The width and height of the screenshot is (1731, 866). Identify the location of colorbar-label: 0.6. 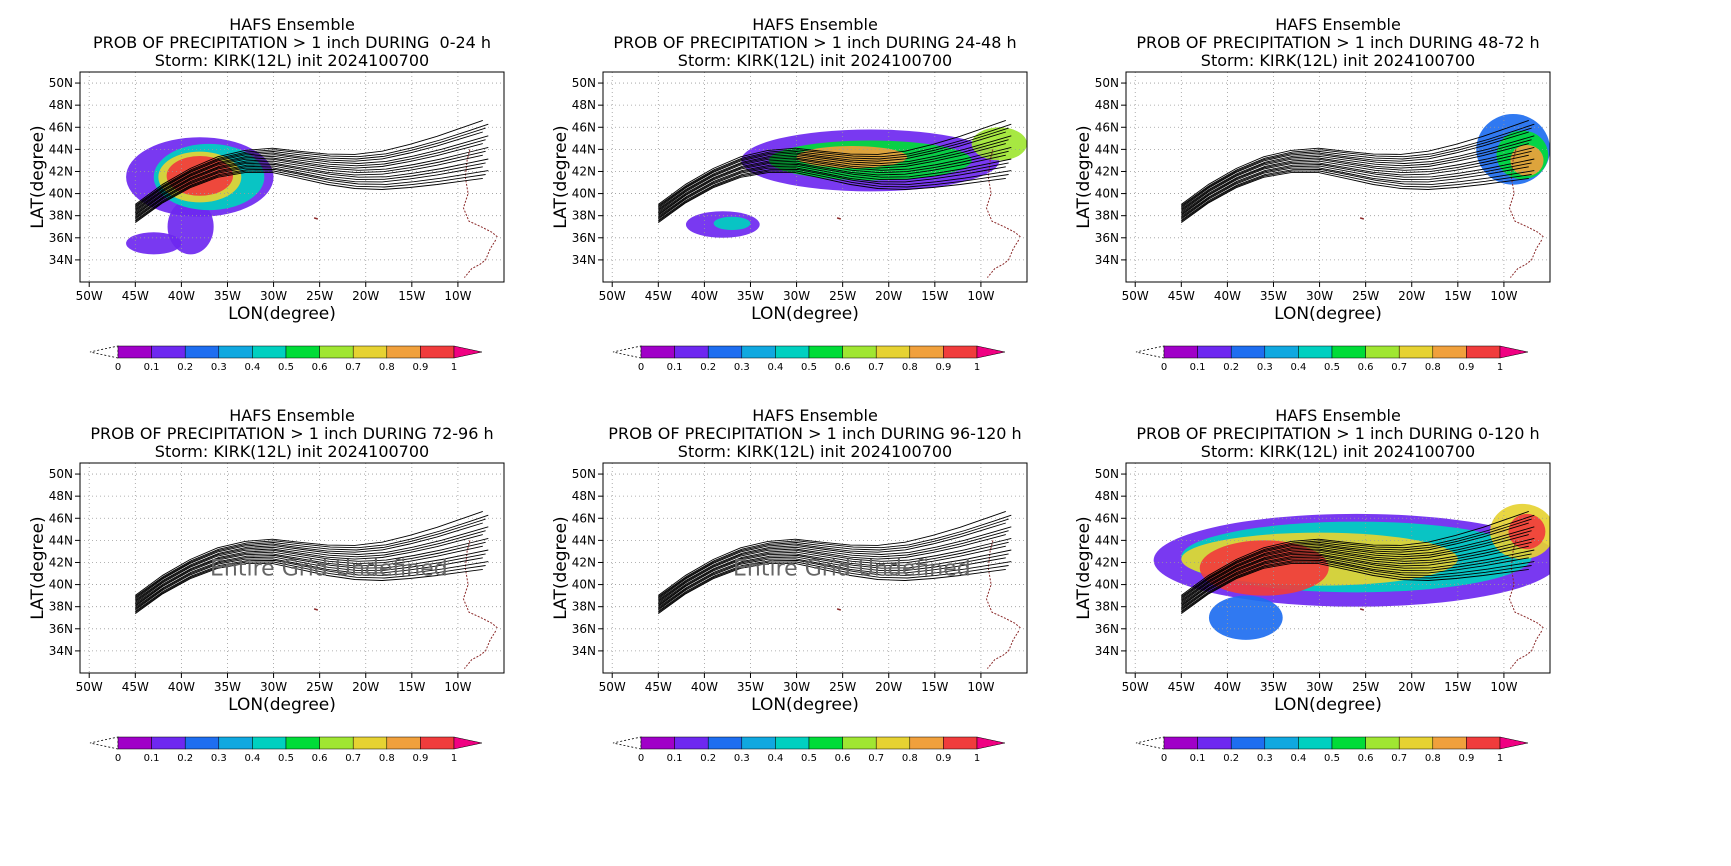
(320, 758).